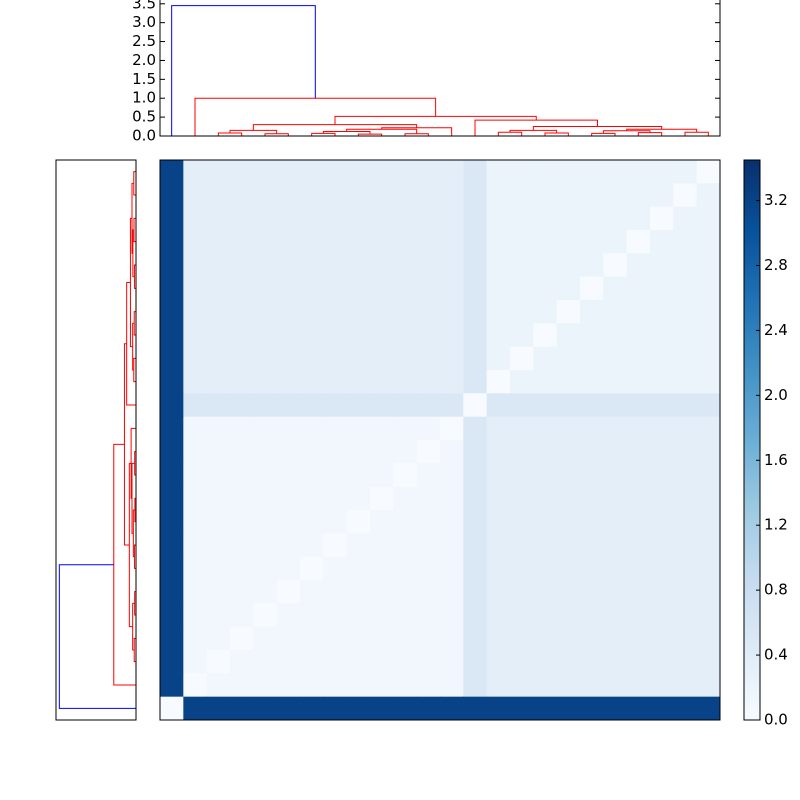 The image size is (800, 800). Describe the element at coordinates (776, 720) in the screenshot. I see `colorbar-tick-label: 0.0` at that location.